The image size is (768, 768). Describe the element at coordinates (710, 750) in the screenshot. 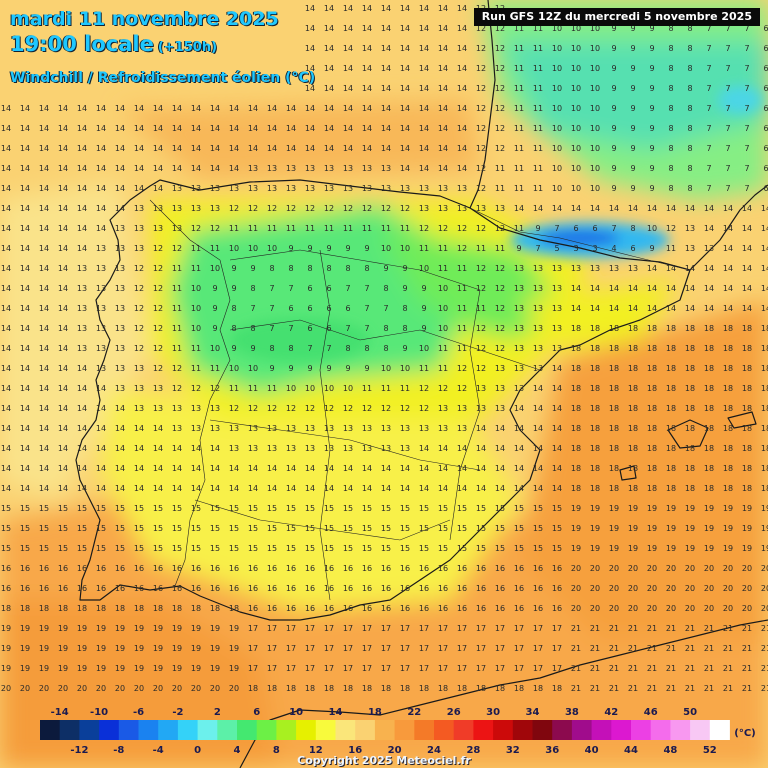

I see `legend-tick-label: 52` at that location.